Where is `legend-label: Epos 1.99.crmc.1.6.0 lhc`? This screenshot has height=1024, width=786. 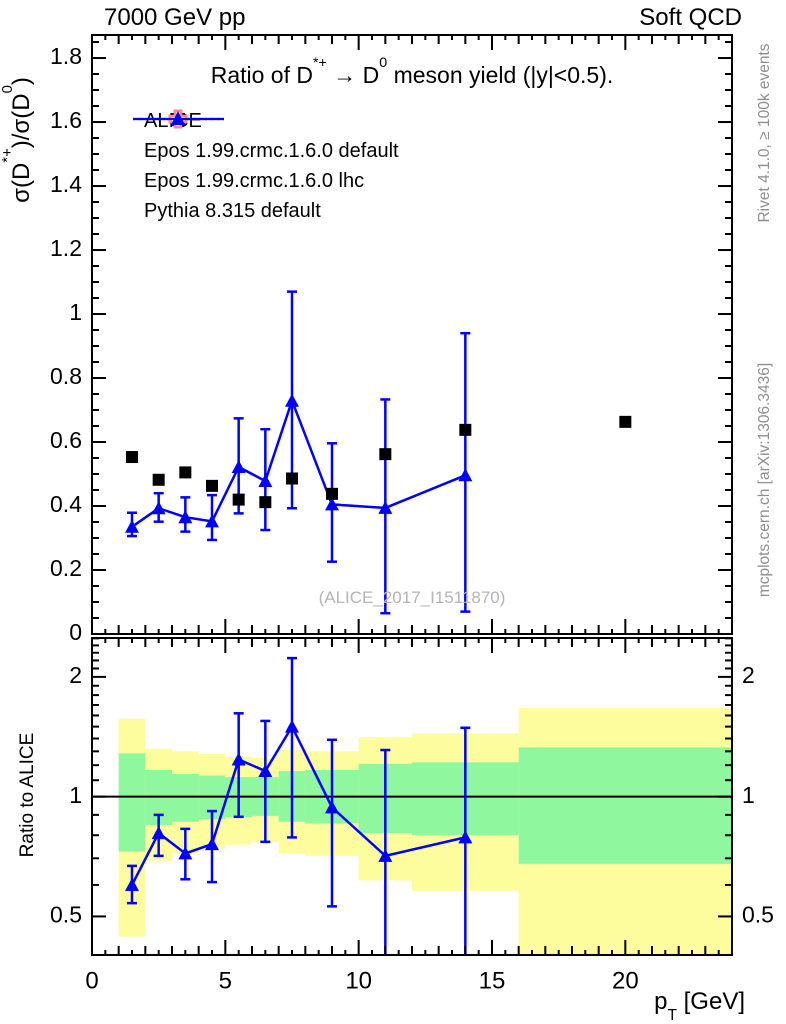 legend-label: Epos 1.99.crmc.1.6.0 lhc is located at coordinates (254, 180).